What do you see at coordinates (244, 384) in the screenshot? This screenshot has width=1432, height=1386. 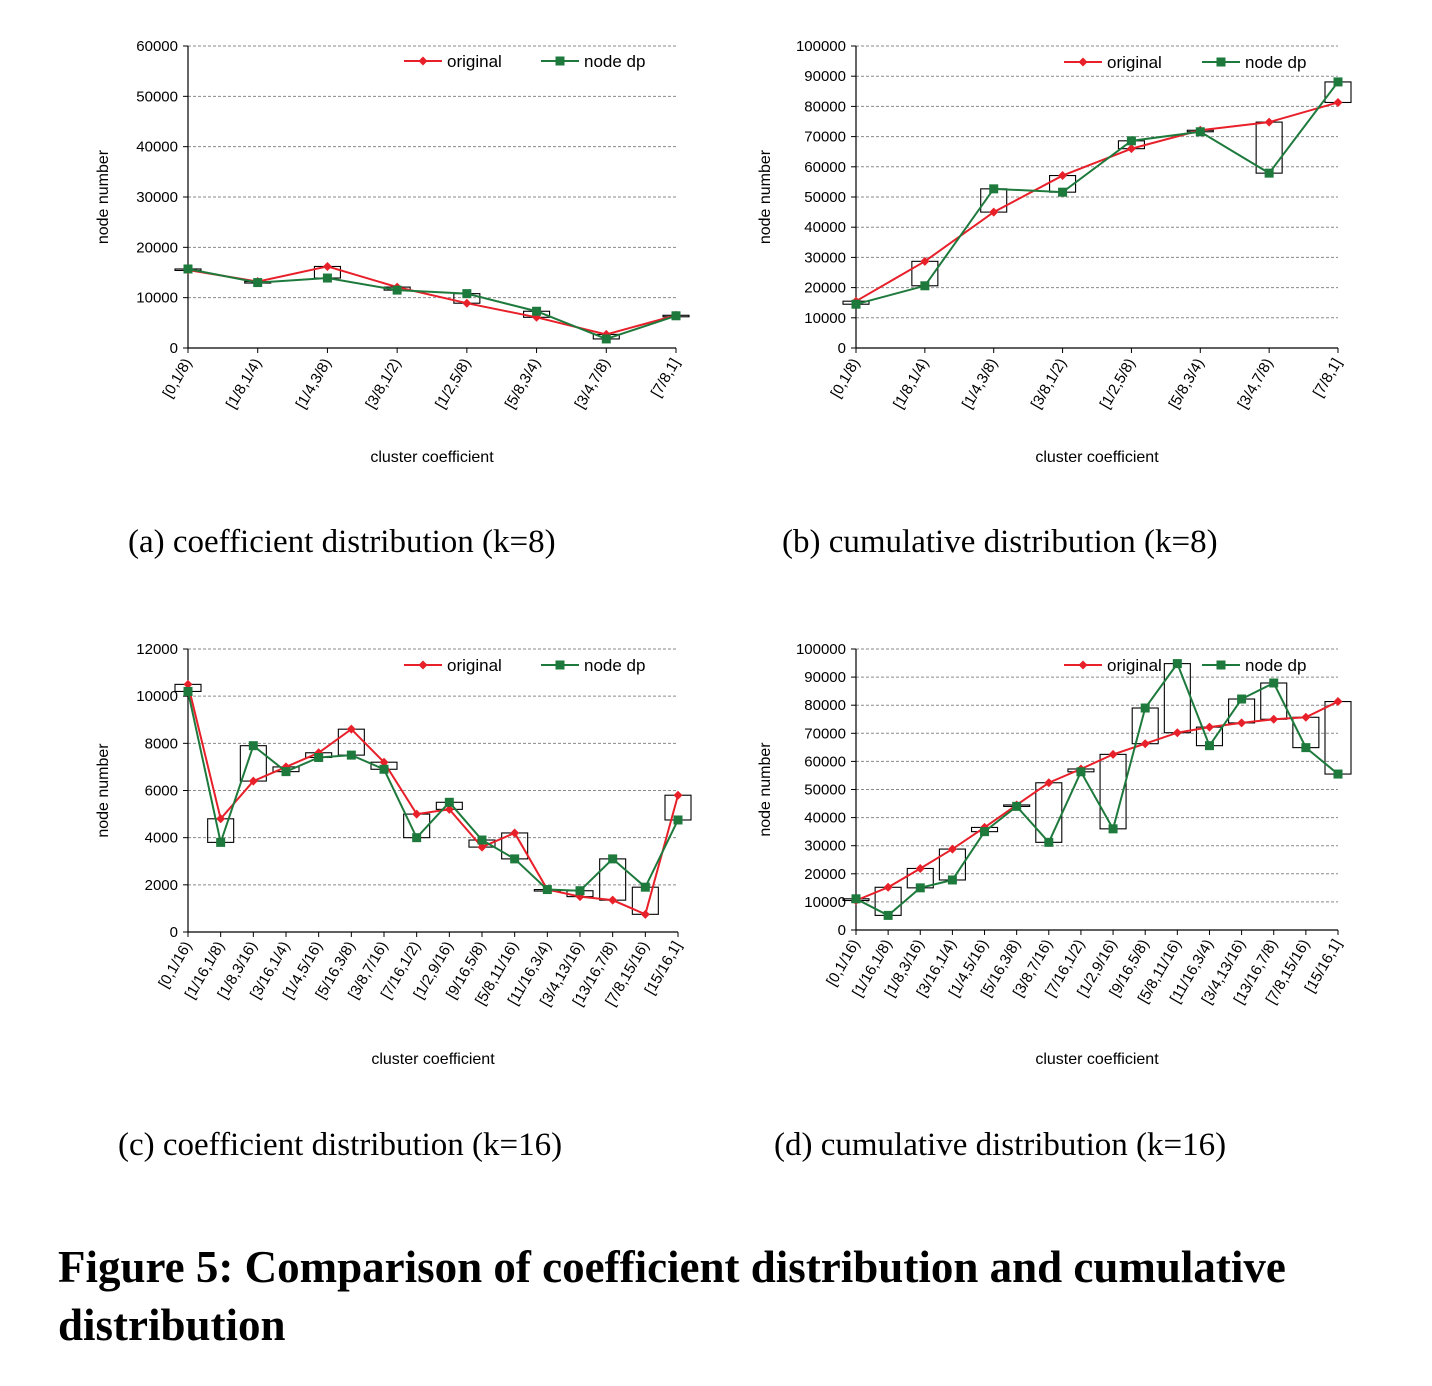 I see `x-tick-label: [1/8,1/4)` at bounding box center [244, 384].